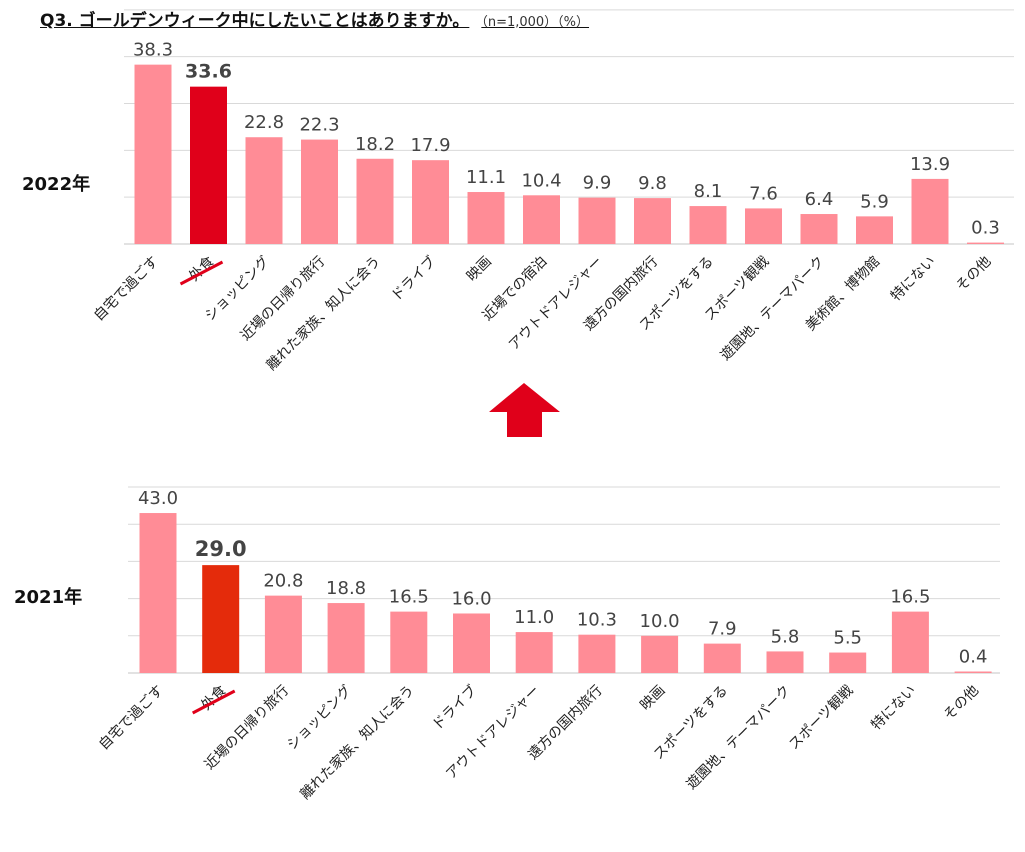  I want to click on category-label-2022-4: 離れた家族、知人に会う, so click(323, 313).